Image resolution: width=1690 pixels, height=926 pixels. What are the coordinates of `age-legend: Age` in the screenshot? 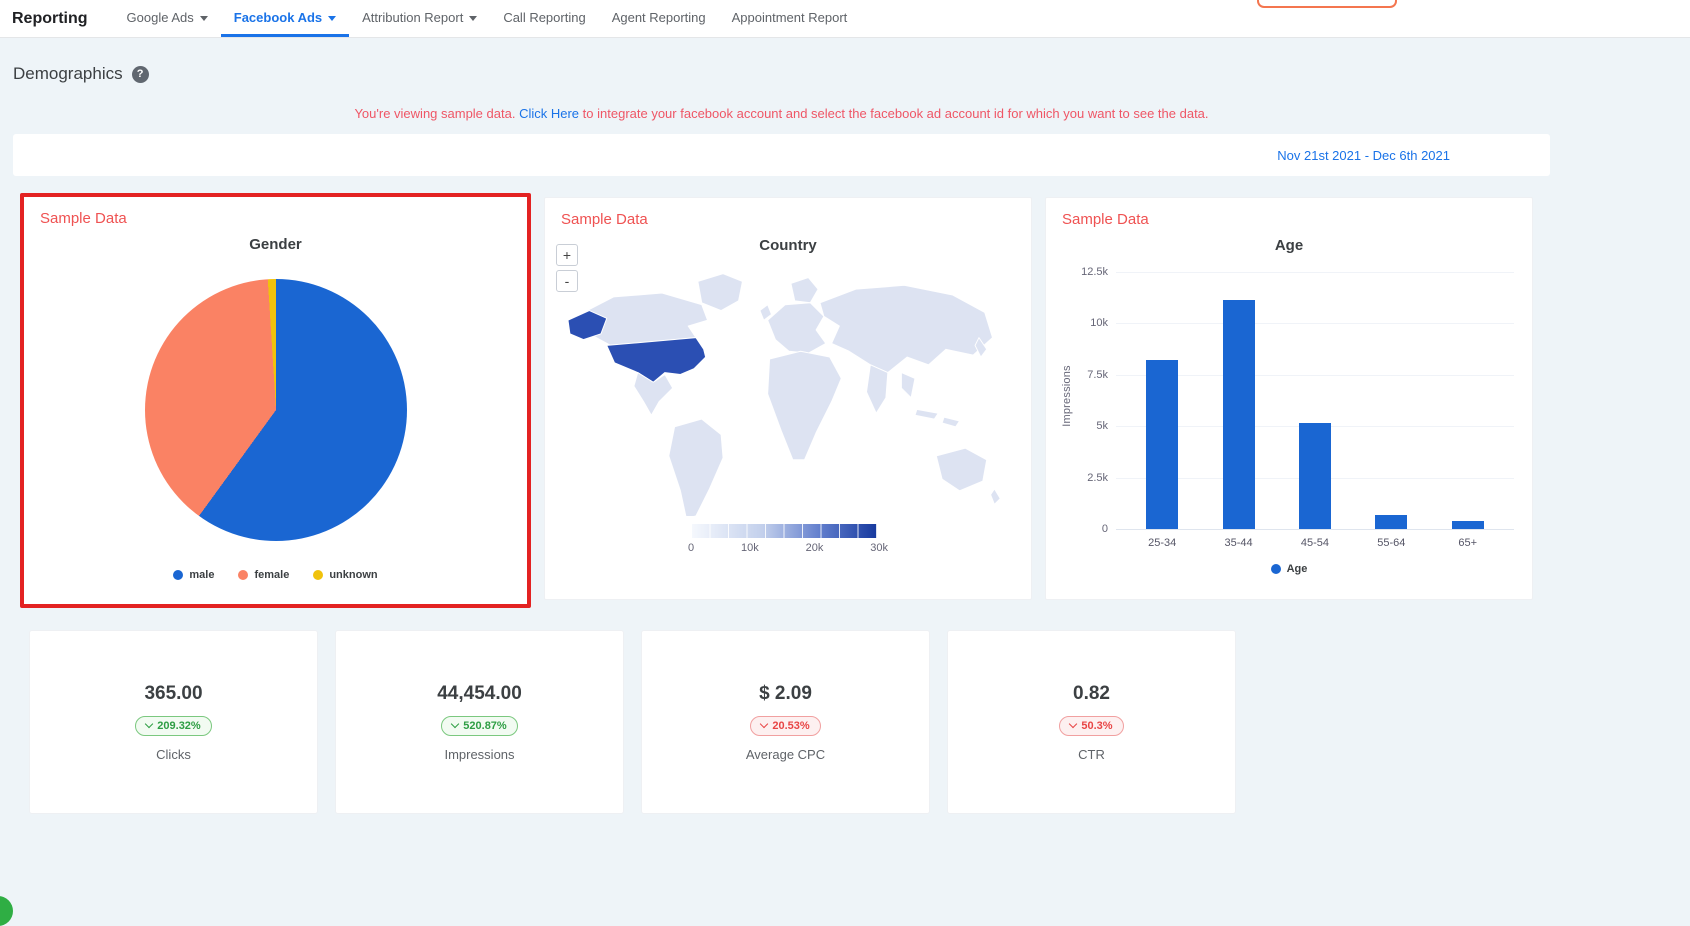 It's located at (1289, 569).